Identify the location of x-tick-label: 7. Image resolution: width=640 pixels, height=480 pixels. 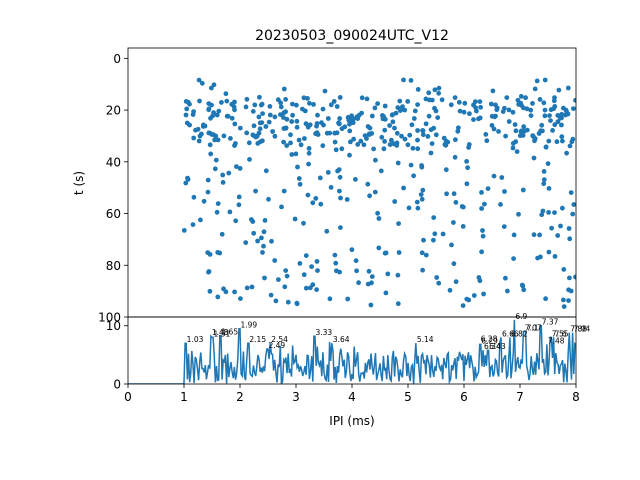
(520, 397).